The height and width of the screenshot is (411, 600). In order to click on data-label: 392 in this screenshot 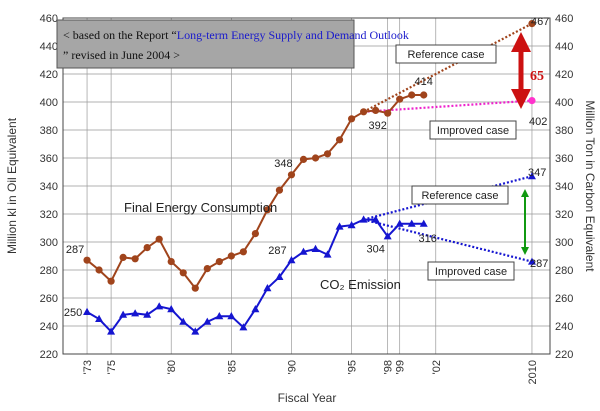, I will do `click(377, 126)`.